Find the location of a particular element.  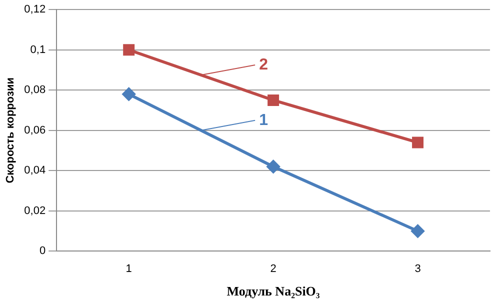

y-tick-label: 0,1 is located at coordinates (38, 50).